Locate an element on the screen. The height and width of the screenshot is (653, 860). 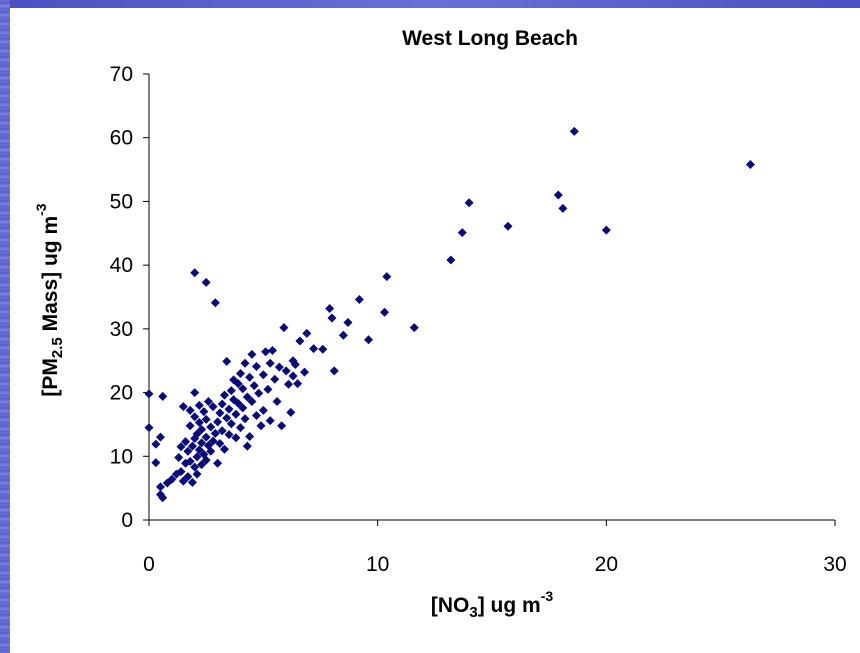
y-tick-label: 30 is located at coordinates (121, 329).